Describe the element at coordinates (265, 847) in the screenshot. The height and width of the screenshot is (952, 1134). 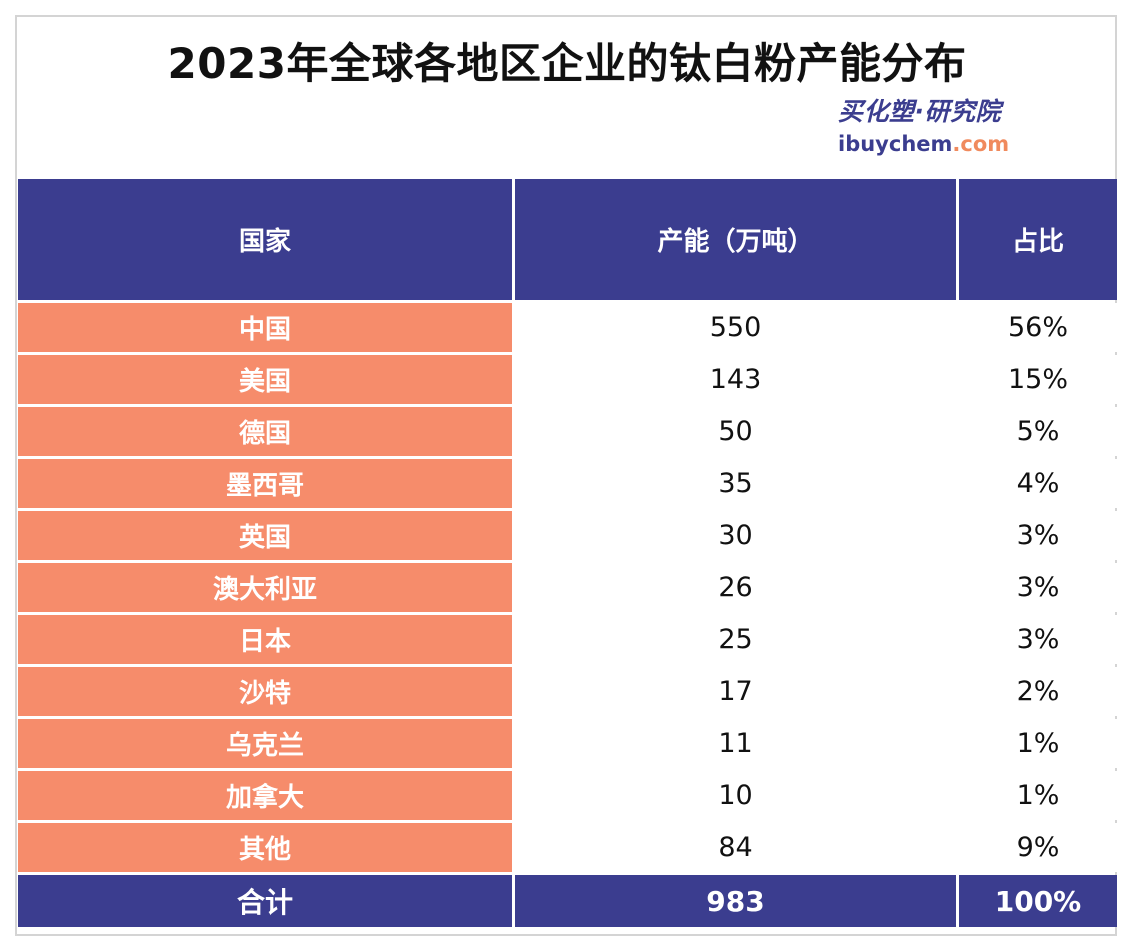
I see `country-cell: 其他` at that location.